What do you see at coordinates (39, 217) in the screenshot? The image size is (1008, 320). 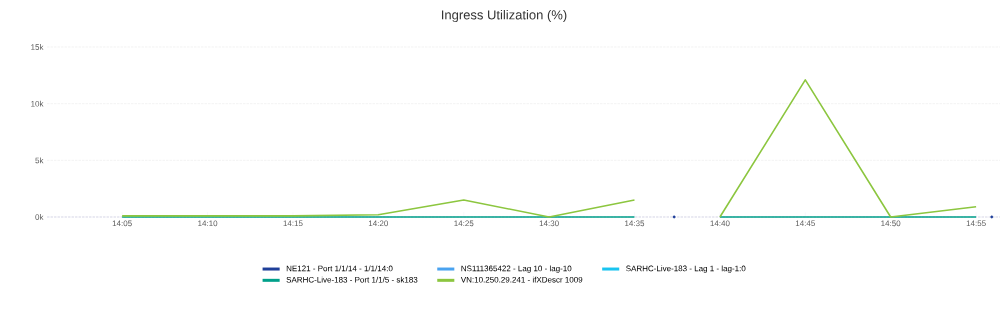 I see `y-tick-label: 0k` at bounding box center [39, 217].